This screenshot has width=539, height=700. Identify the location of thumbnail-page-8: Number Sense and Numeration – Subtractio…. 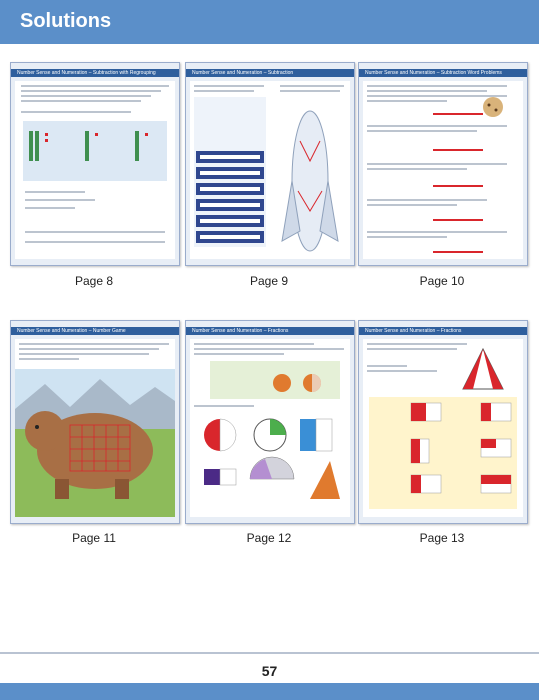
(95, 164).